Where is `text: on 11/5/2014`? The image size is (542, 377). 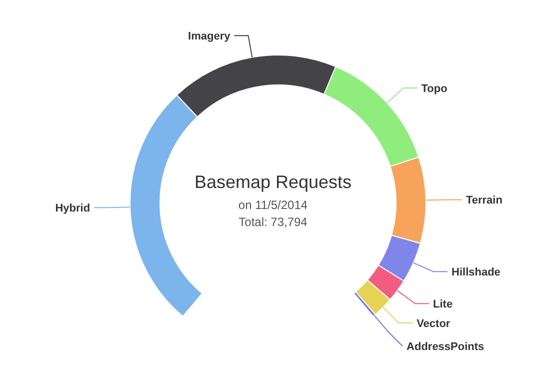
text: on 11/5/2014 is located at coordinates (273, 205).